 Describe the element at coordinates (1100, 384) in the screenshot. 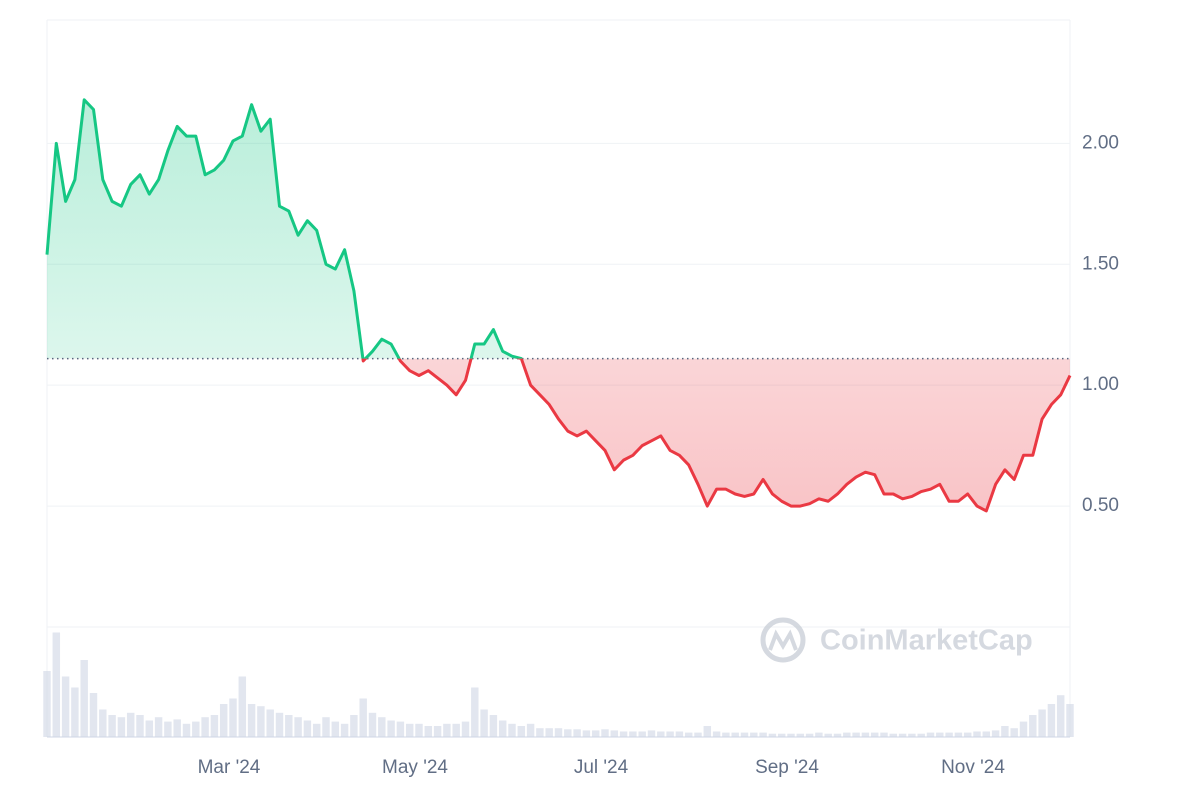

I see `y-tick-label: 1.00` at that location.